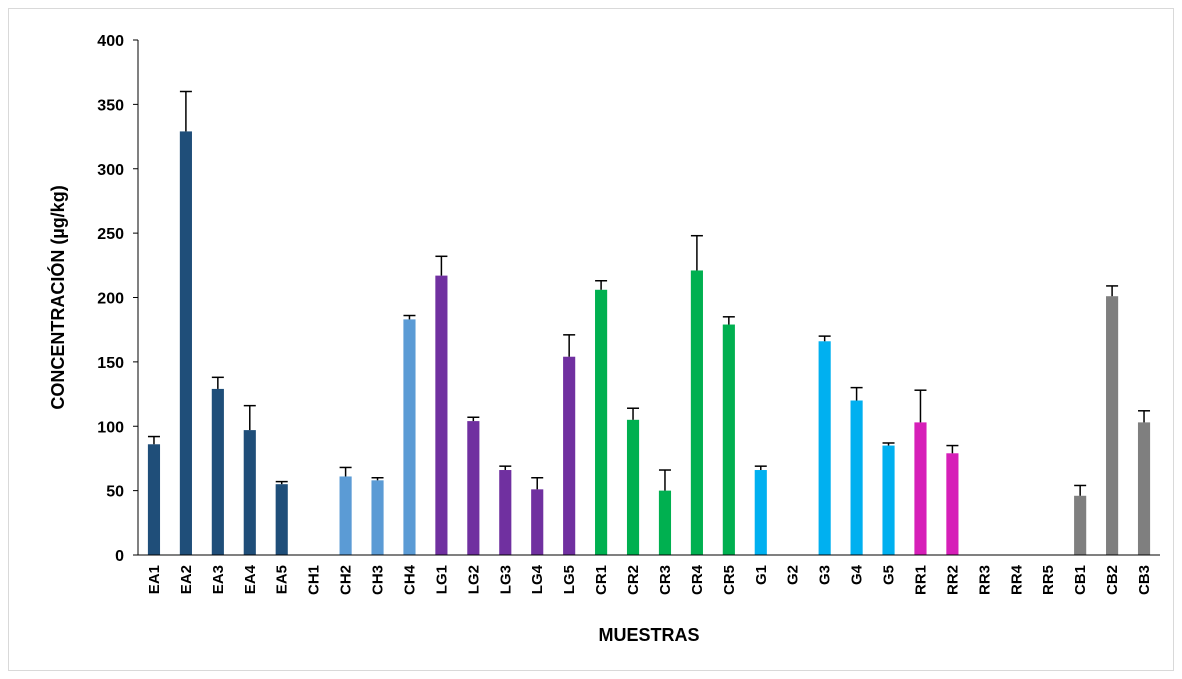 Image resolution: width=1182 pixels, height=679 pixels. Describe the element at coordinates (601, 580) in the screenshot. I see `x-tick-label: CR1` at that location.